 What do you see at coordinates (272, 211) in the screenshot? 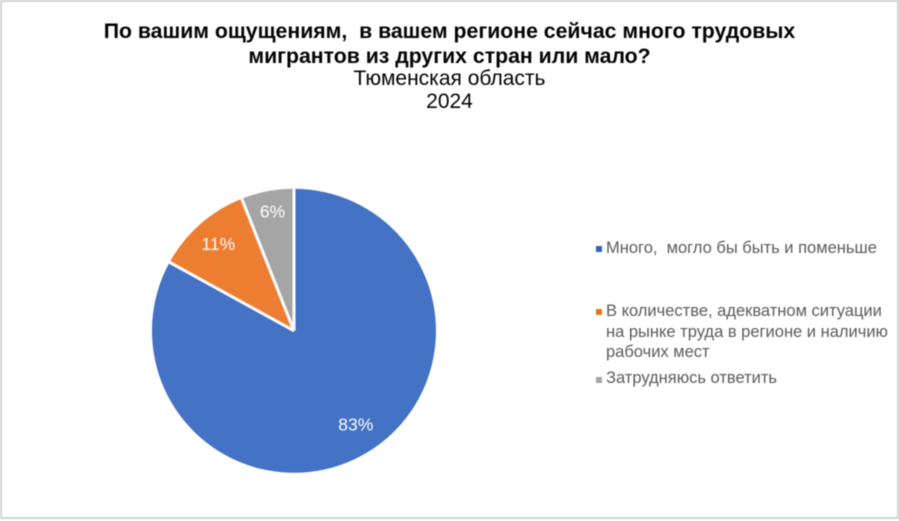
I see `svg-text: 6%` at bounding box center [272, 211].